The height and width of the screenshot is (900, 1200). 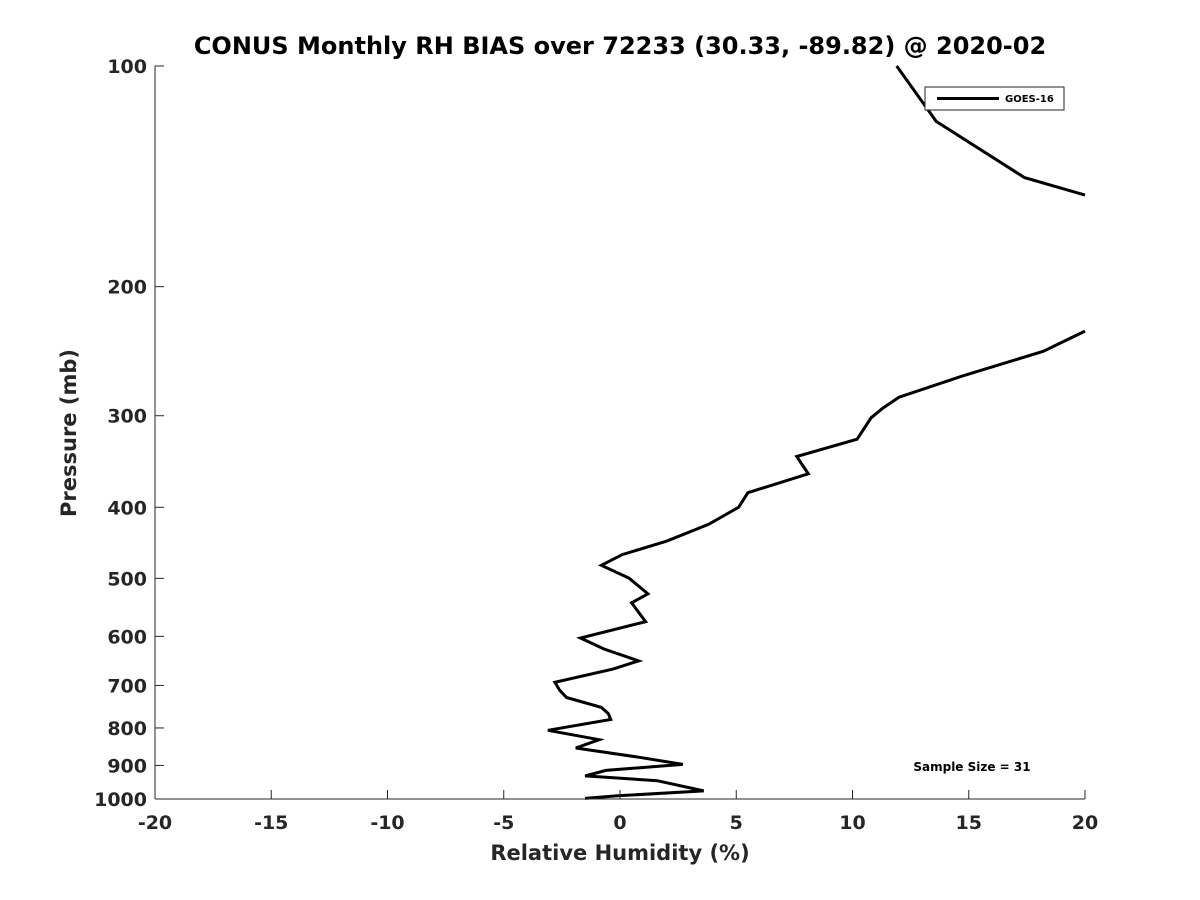 I want to click on y-axis-label: Pressure (mb), so click(x=69, y=433).